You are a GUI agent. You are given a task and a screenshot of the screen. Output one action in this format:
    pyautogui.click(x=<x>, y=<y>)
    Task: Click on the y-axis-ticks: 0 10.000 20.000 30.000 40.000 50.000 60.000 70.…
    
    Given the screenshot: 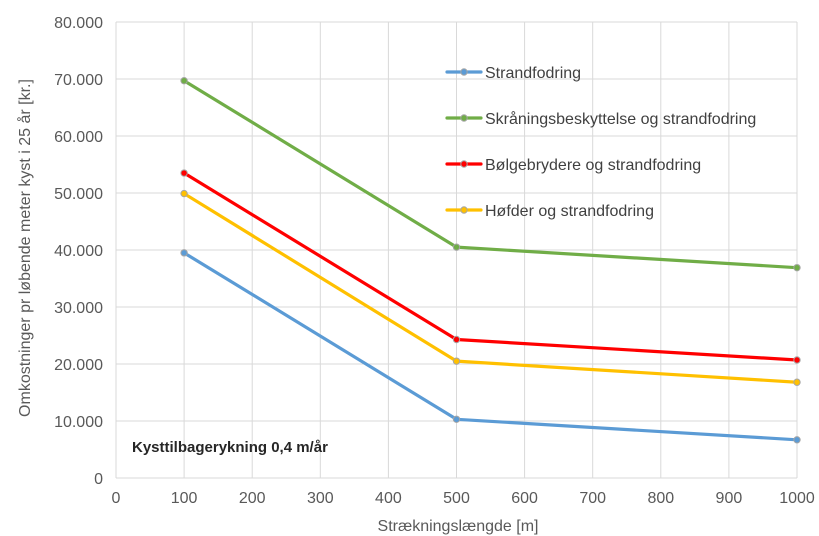 What is the action you would take?
    pyautogui.click(x=78, y=251)
    